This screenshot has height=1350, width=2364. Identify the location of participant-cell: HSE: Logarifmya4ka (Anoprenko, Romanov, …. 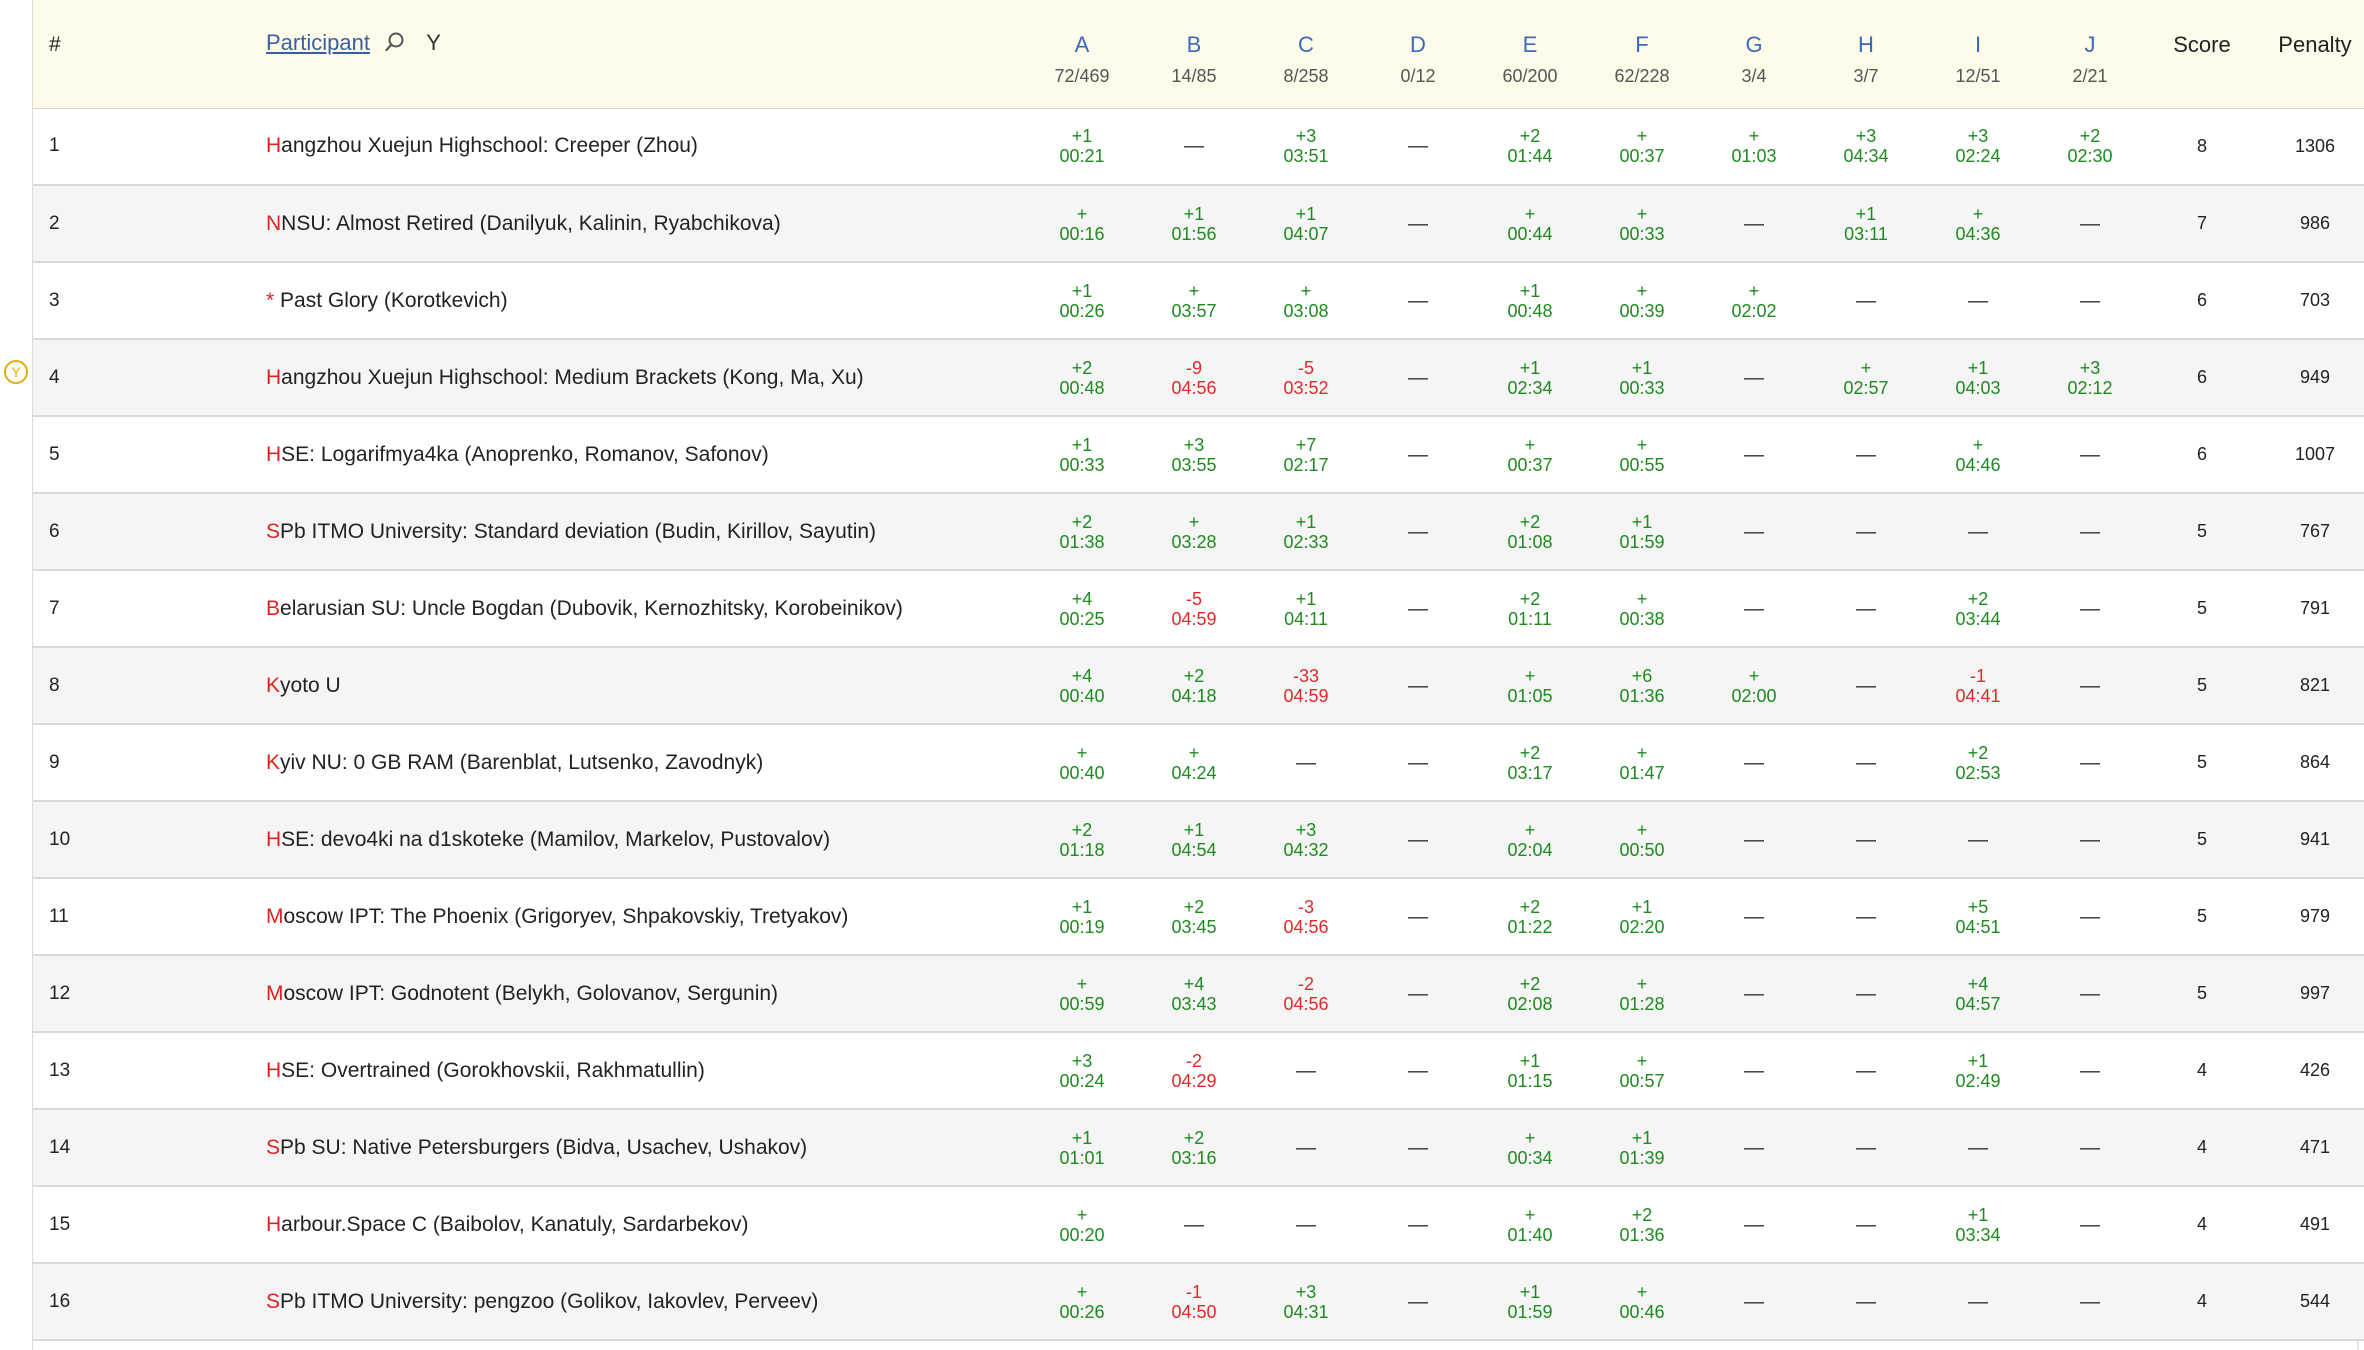
(582, 454).